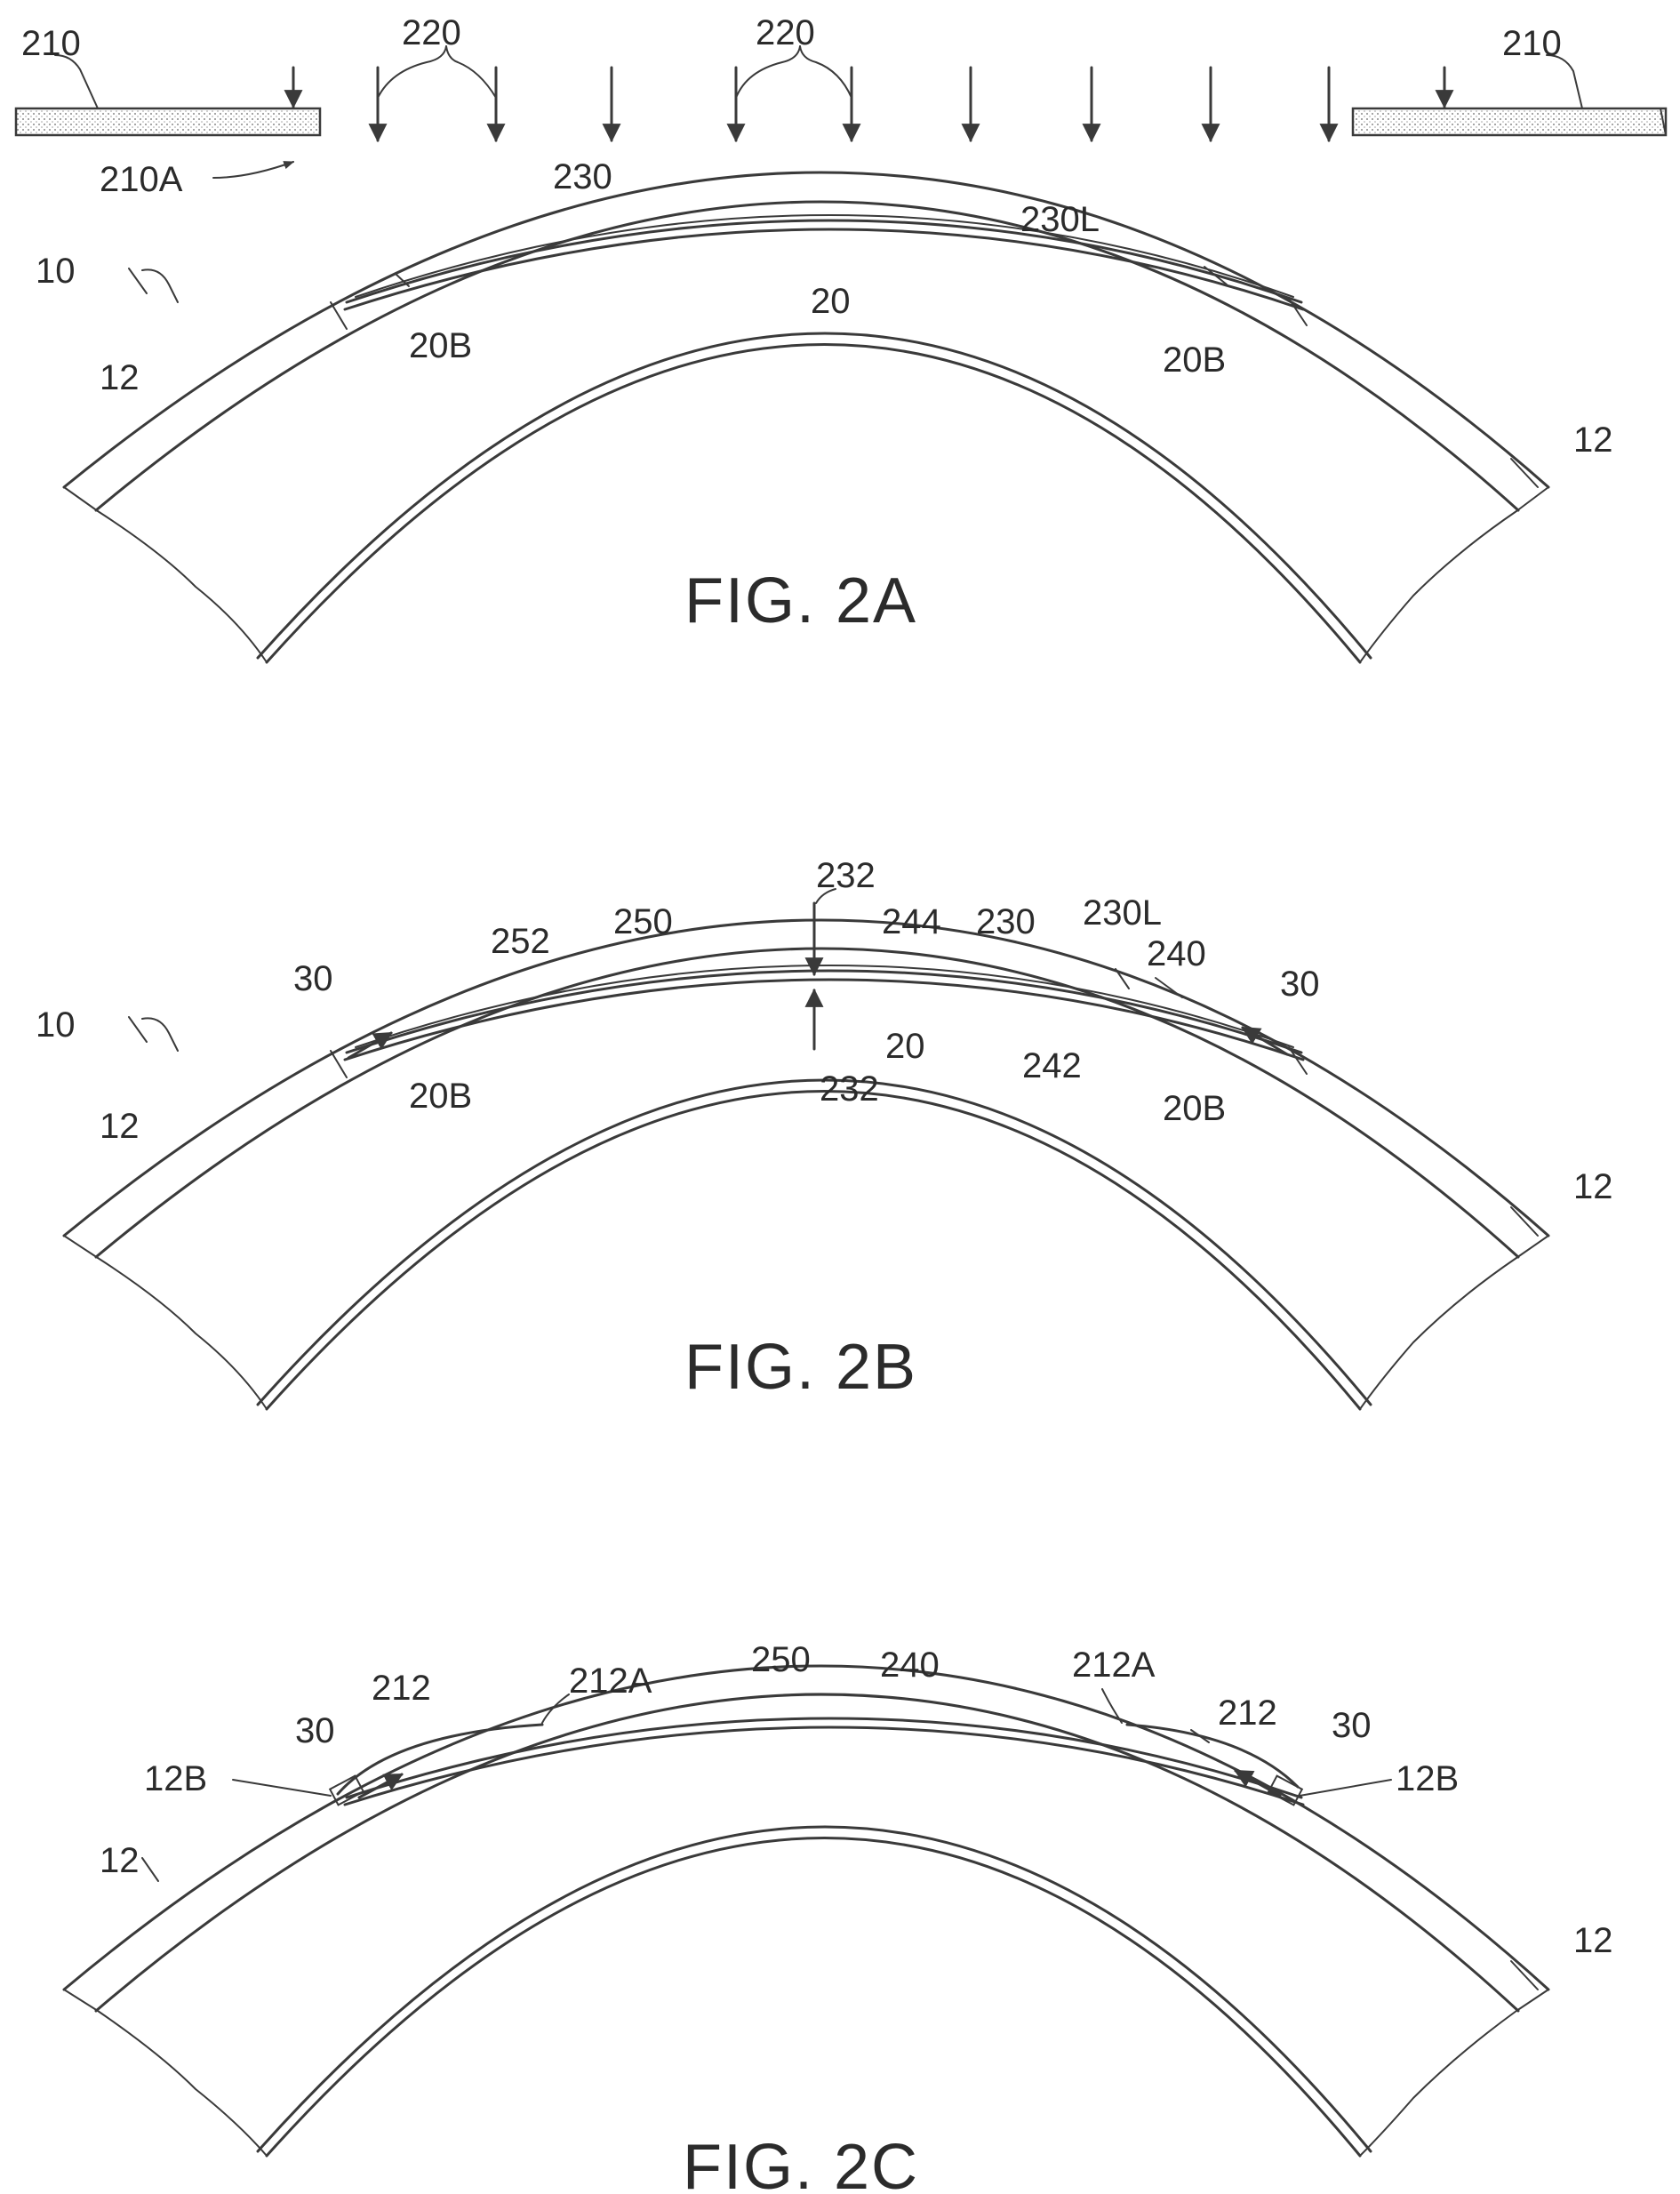  What do you see at coordinates (800, 601) in the screenshot?
I see `caption-fig-2a: FIG. 2A` at bounding box center [800, 601].